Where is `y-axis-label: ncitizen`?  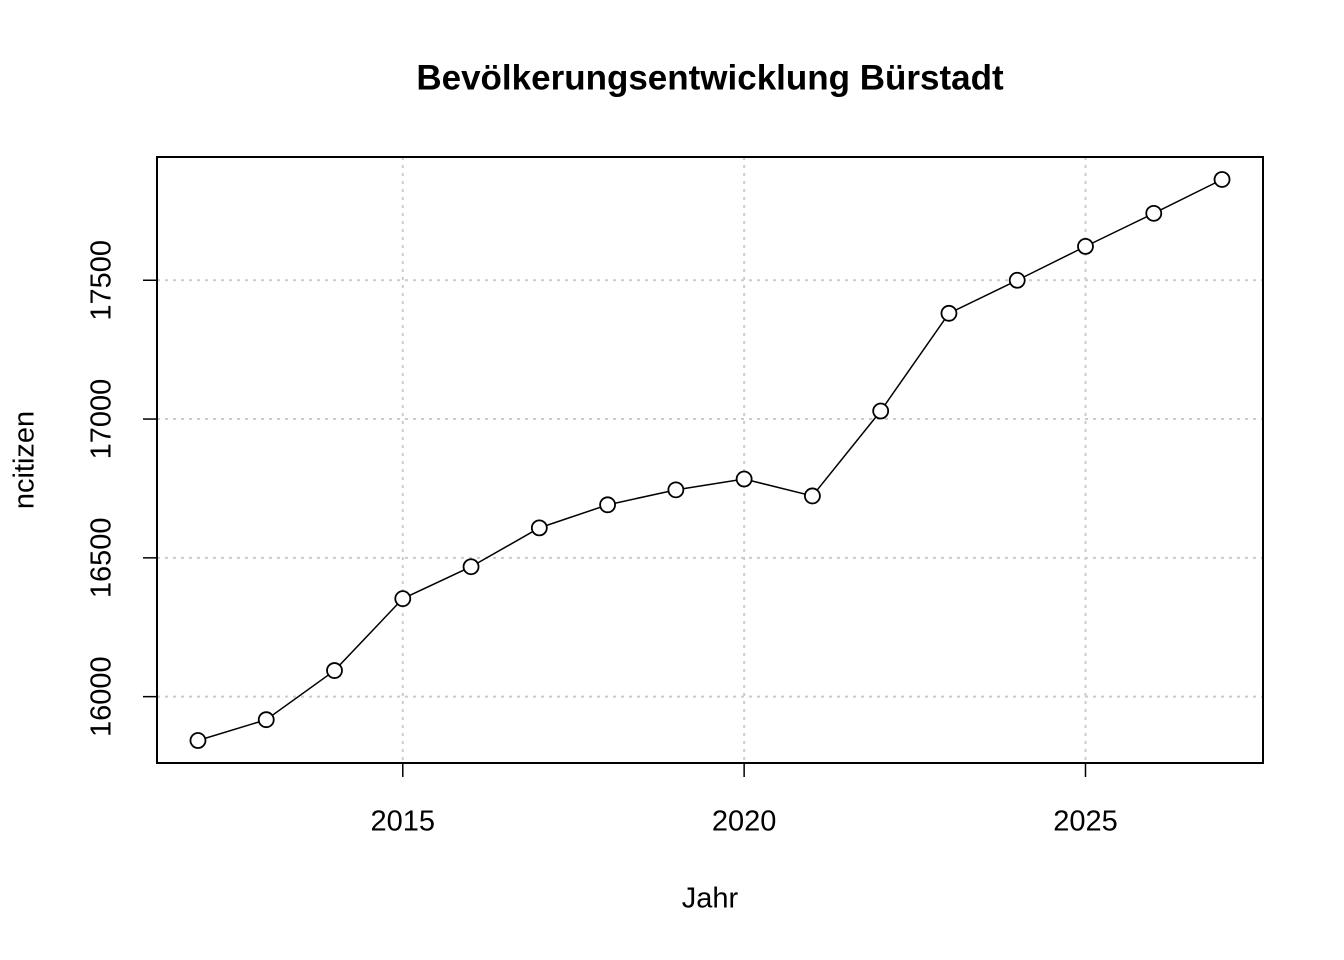 y-axis-label: ncitizen is located at coordinates (25, 460).